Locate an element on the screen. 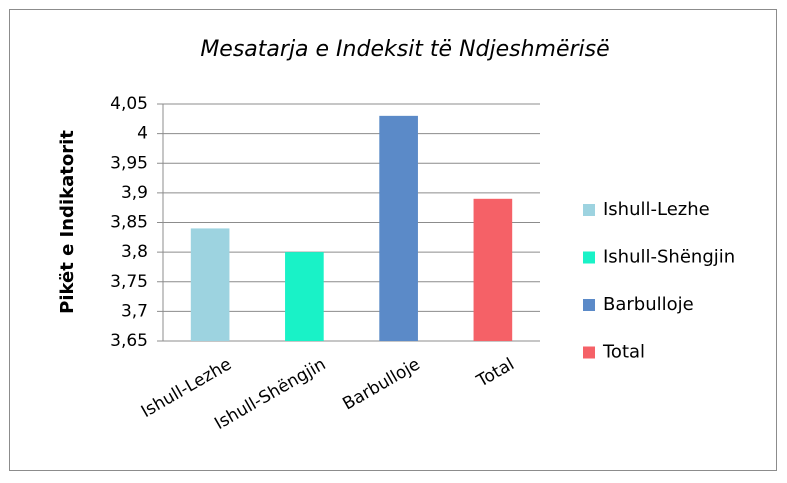 Image resolution: width=787 pixels, height=483 pixels. y-tick-label: 3,9 is located at coordinates (134, 193).